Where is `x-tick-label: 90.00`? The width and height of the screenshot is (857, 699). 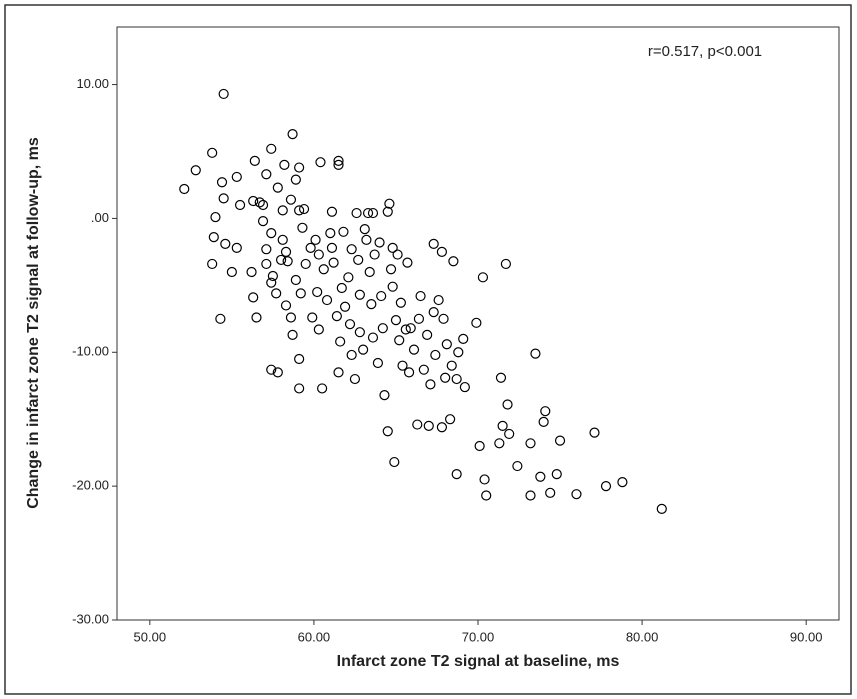 x-tick-label: 90.00 is located at coordinates (806, 636).